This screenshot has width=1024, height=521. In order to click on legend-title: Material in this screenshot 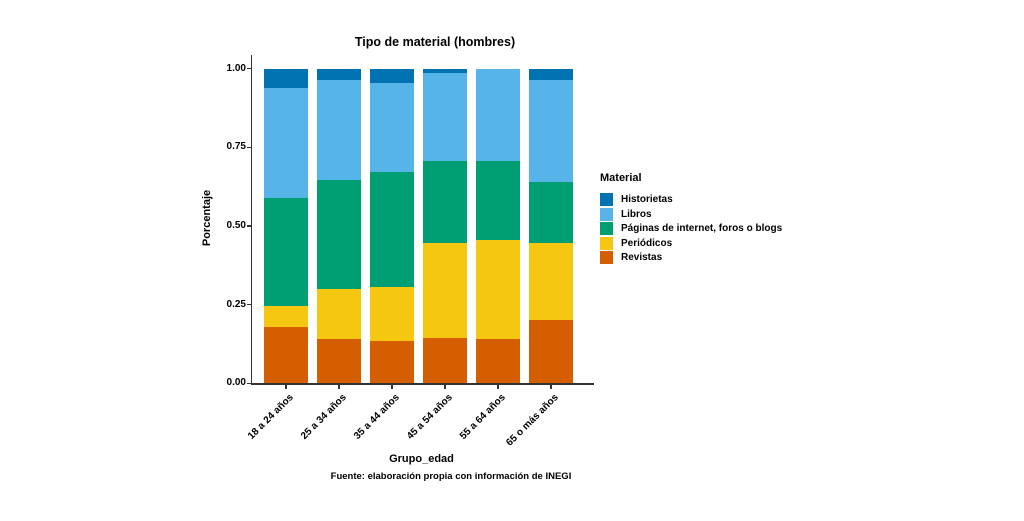, I will do `click(621, 178)`.